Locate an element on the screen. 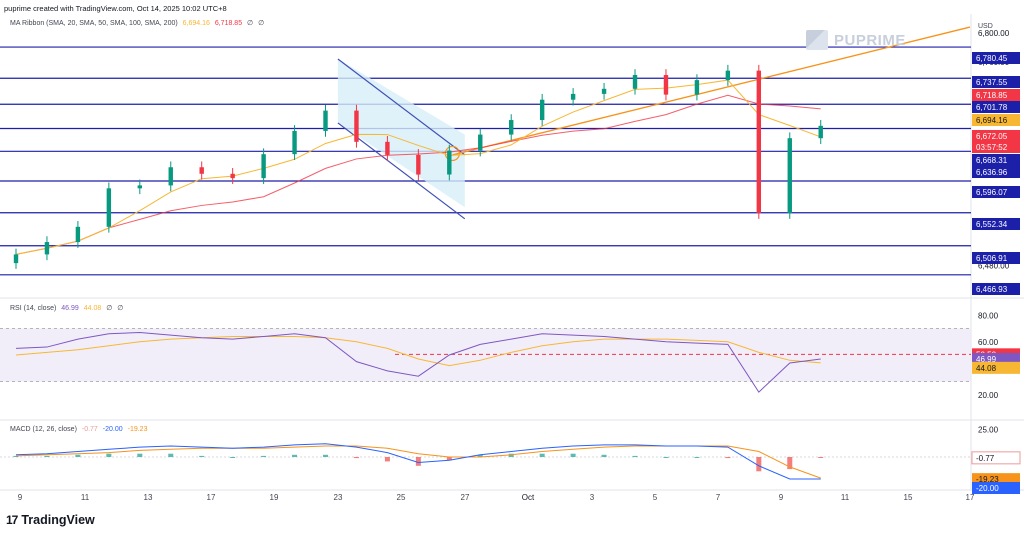  time-axis-label: 15 is located at coordinates (908, 497).